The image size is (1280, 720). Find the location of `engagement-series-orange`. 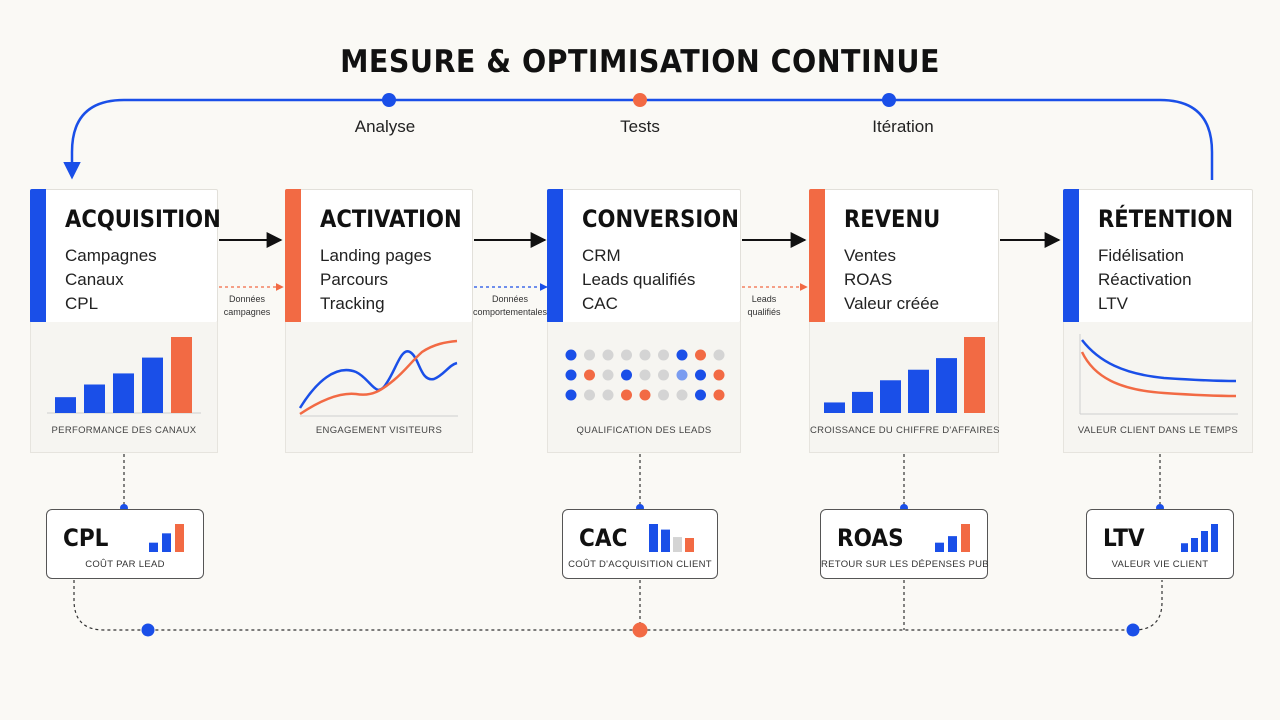

engagement-series-orange is located at coordinates (378, 377).